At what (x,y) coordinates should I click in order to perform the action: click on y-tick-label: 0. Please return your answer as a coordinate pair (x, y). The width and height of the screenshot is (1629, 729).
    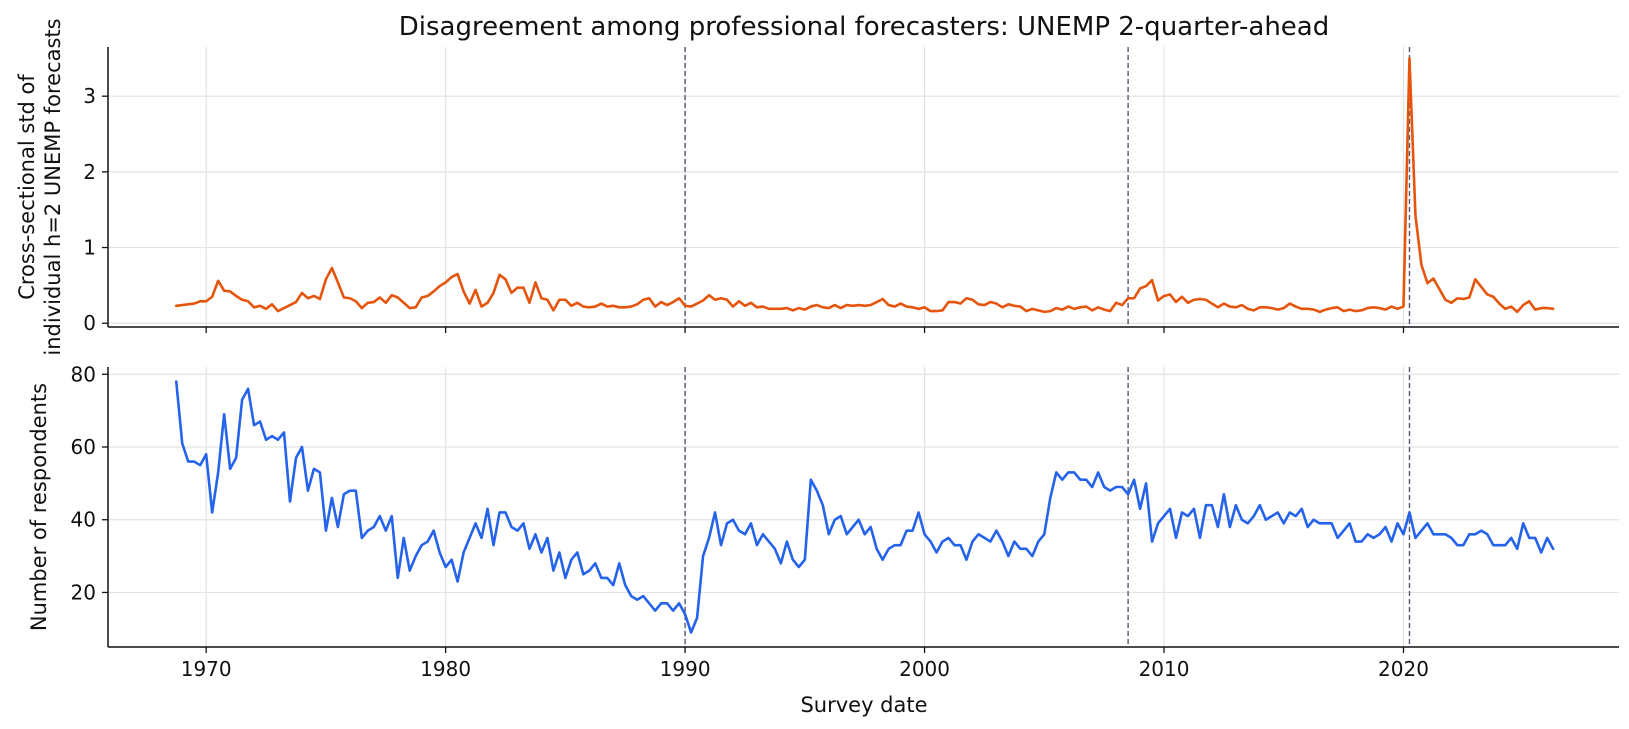
    Looking at the image, I should click on (89, 323).